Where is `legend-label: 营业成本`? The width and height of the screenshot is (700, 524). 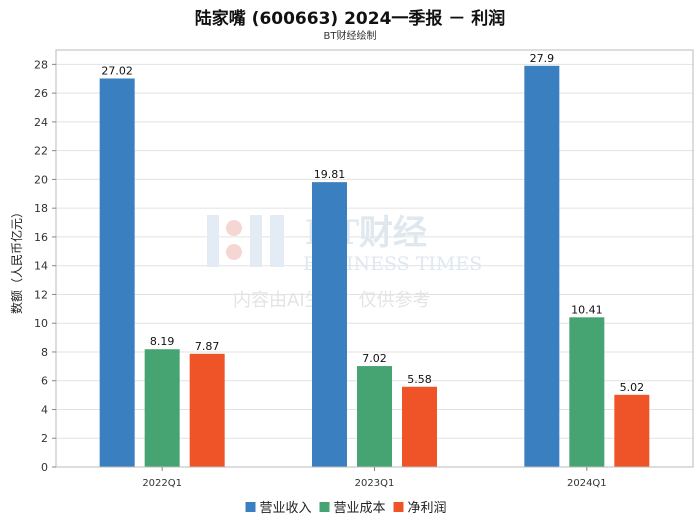 legend-label: 营业成本 is located at coordinates (360, 508).